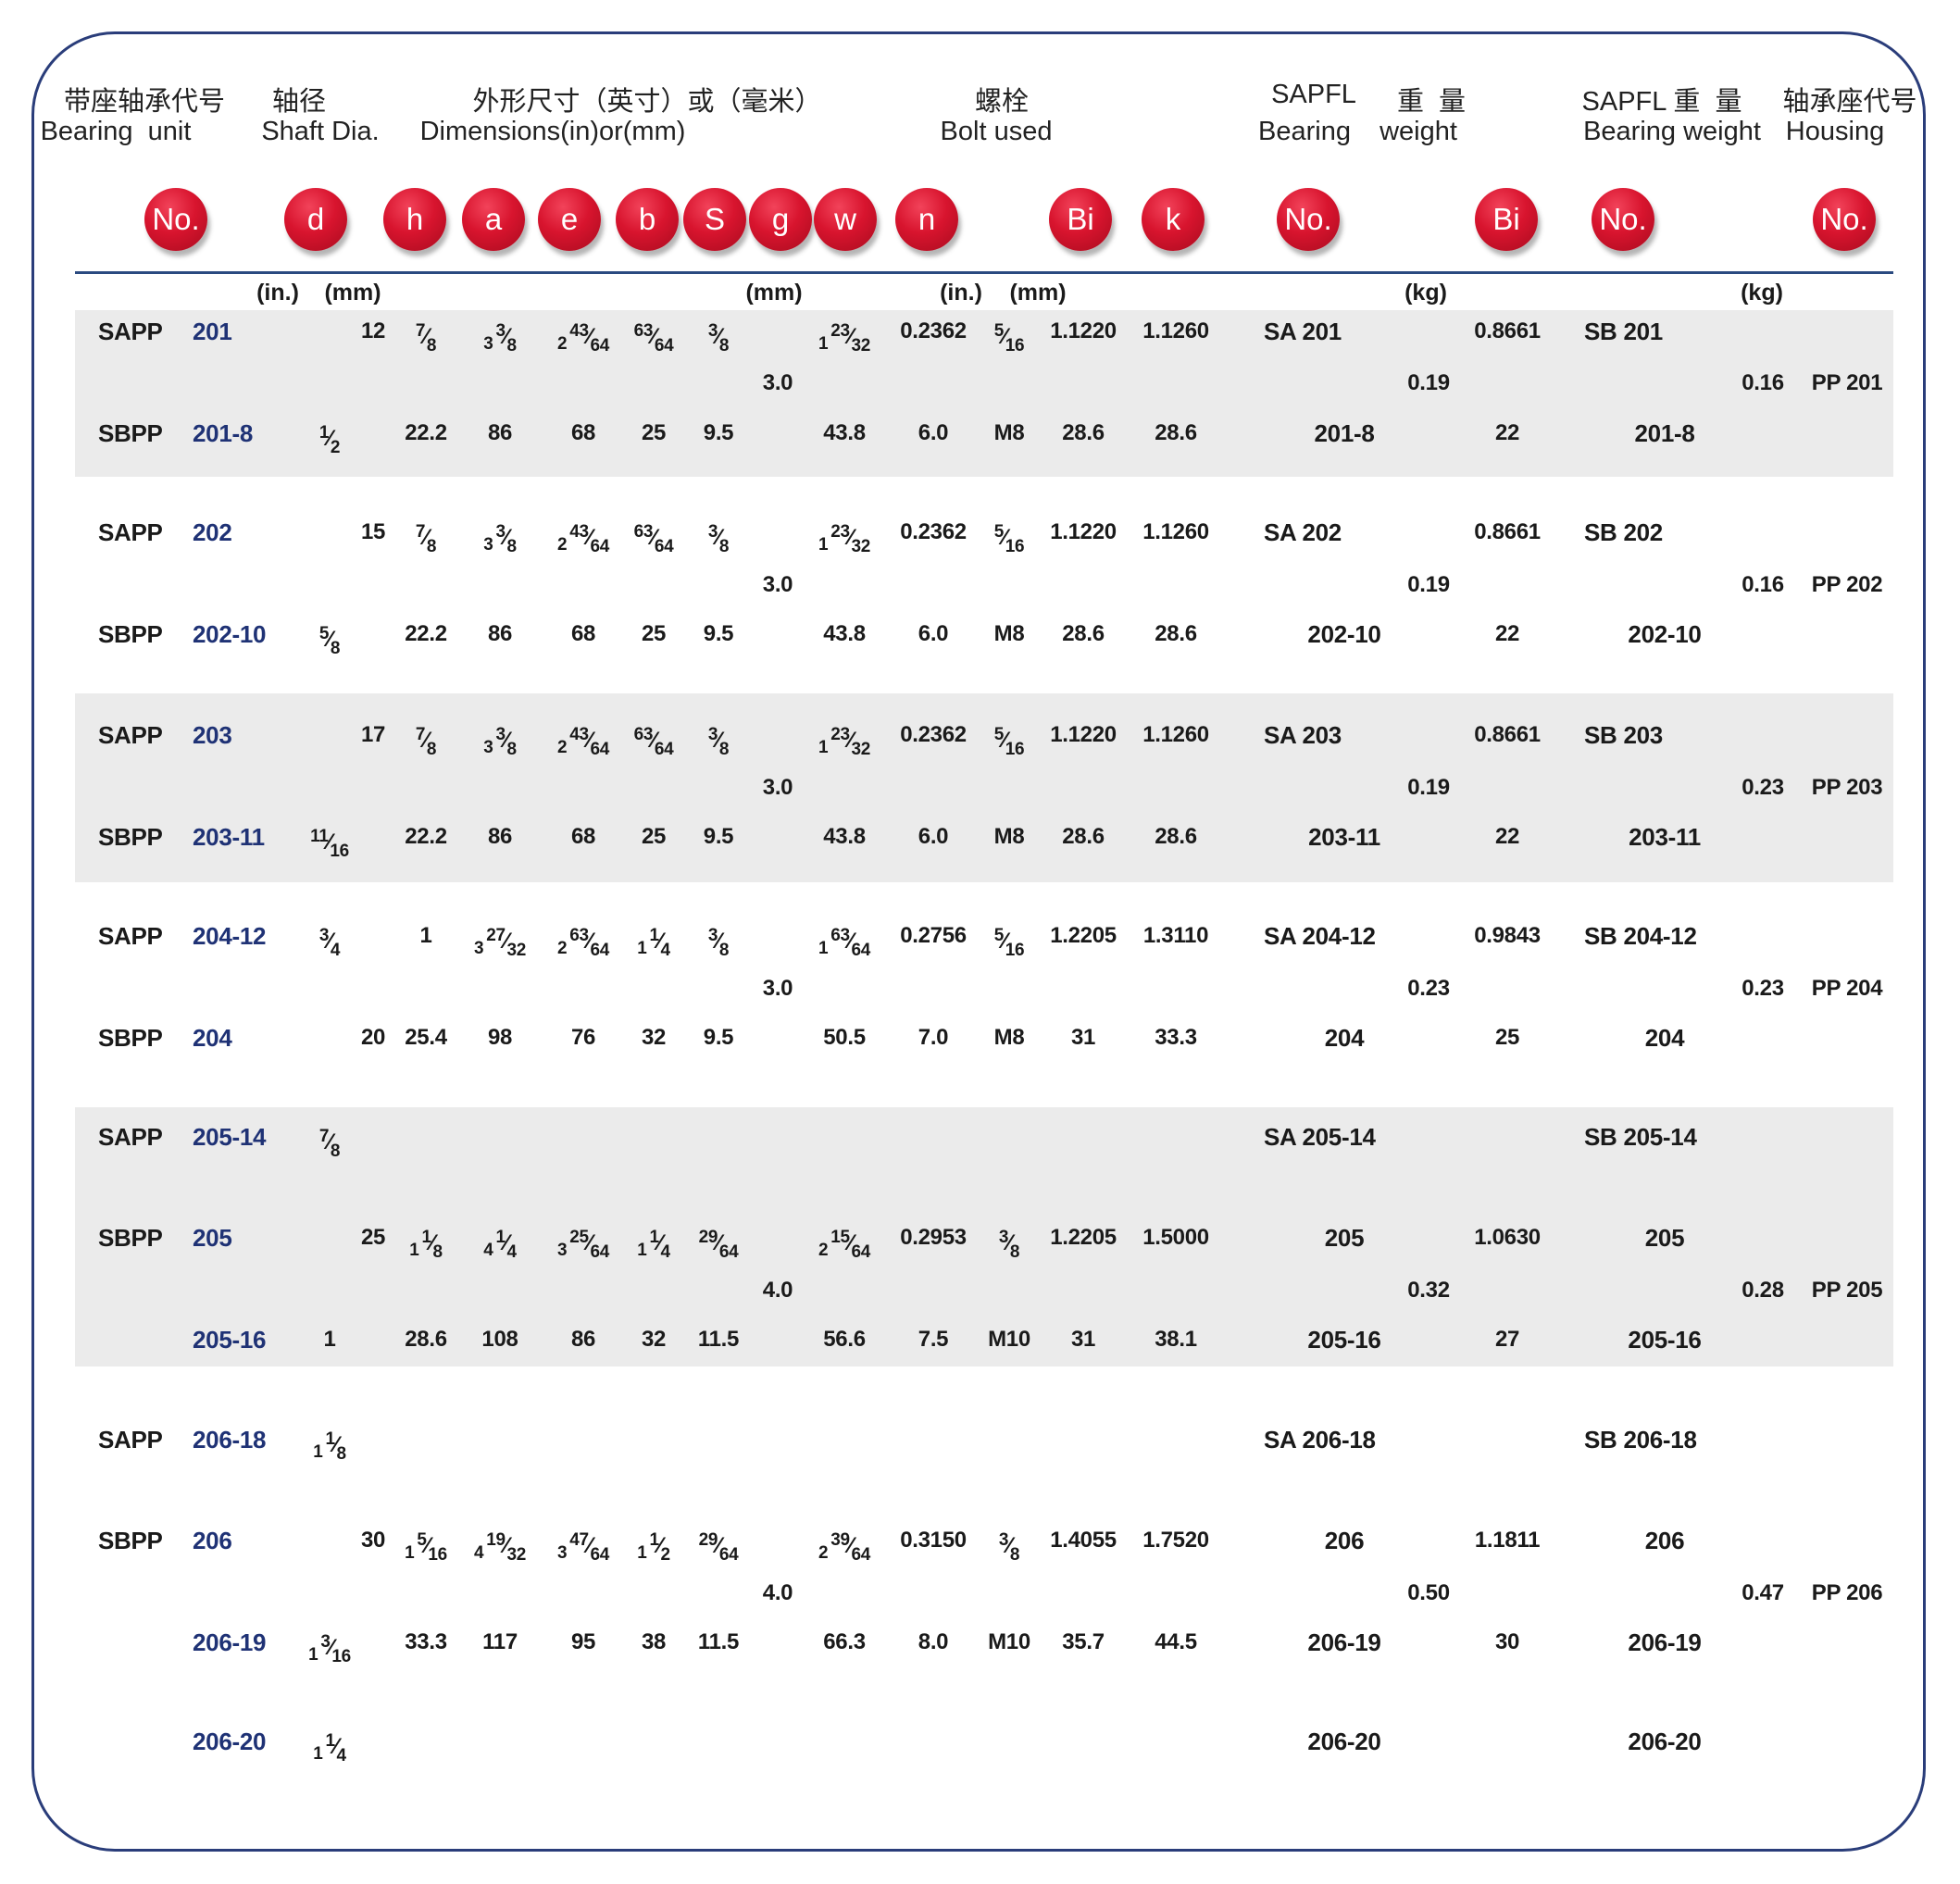 This screenshot has width=1960, height=1884. I want to click on cell-a: 86, so click(500, 633).